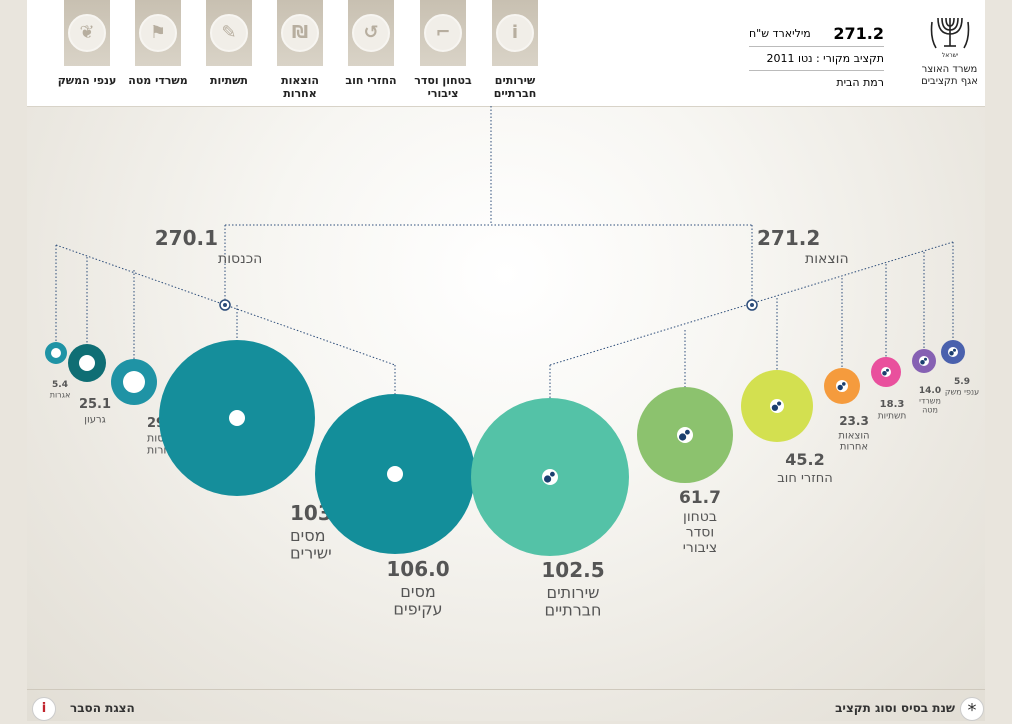 Image resolution: width=1012 pixels, height=724 pixels. Describe the element at coordinates (930, 409) in the screenshot. I see `bubble-name-label: מטה` at that location.